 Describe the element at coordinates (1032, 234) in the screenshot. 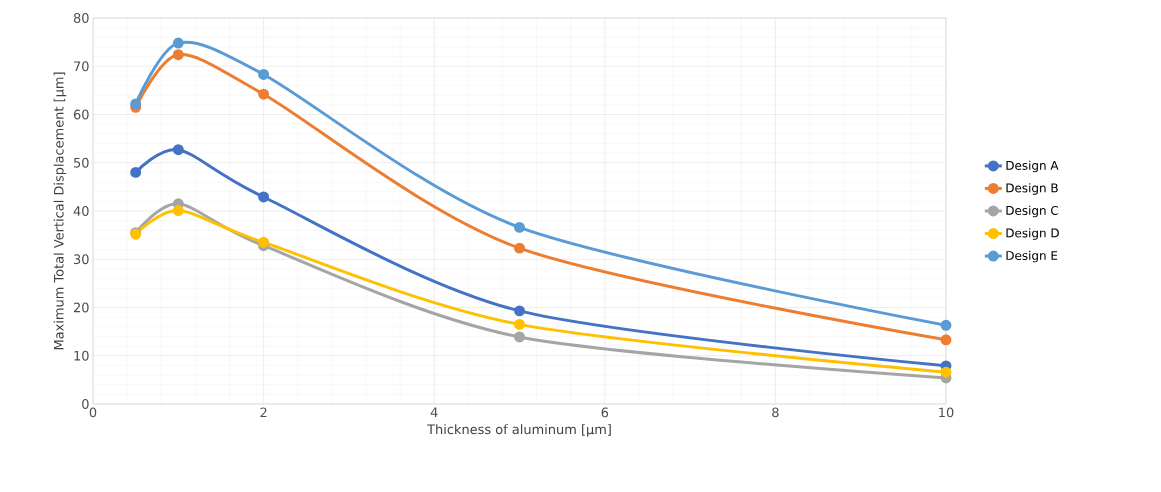

I see `legend-label: Design D` at that location.